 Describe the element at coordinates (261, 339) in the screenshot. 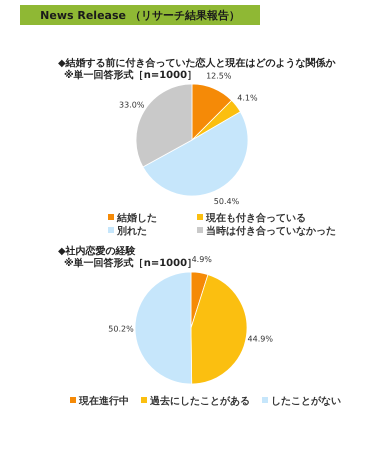

I see `data-label: 44.9%` at that location.